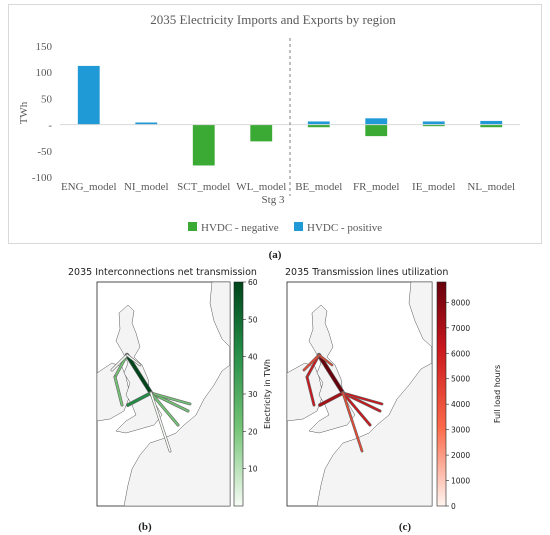 This screenshot has width=550, height=535. Describe the element at coordinates (261, 133) in the screenshot. I see `bar-negative-WL_model` at that location.